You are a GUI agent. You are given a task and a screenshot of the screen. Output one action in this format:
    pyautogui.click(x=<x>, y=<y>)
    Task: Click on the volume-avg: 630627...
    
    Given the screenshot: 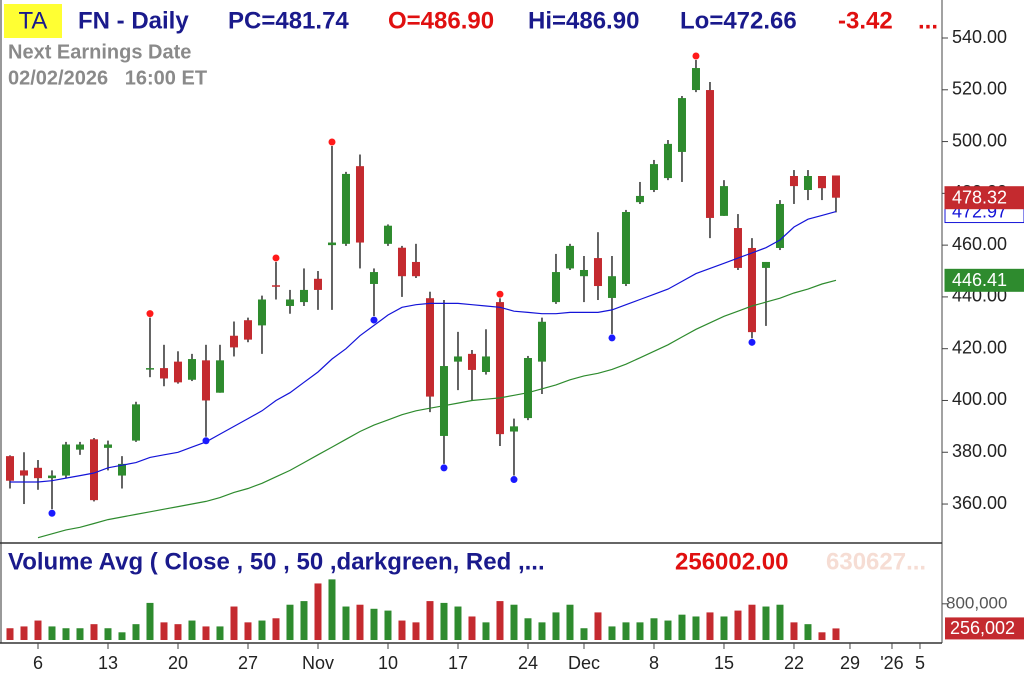 What is the action you would take?
    pyautogui.click(x=876, y=561)
    